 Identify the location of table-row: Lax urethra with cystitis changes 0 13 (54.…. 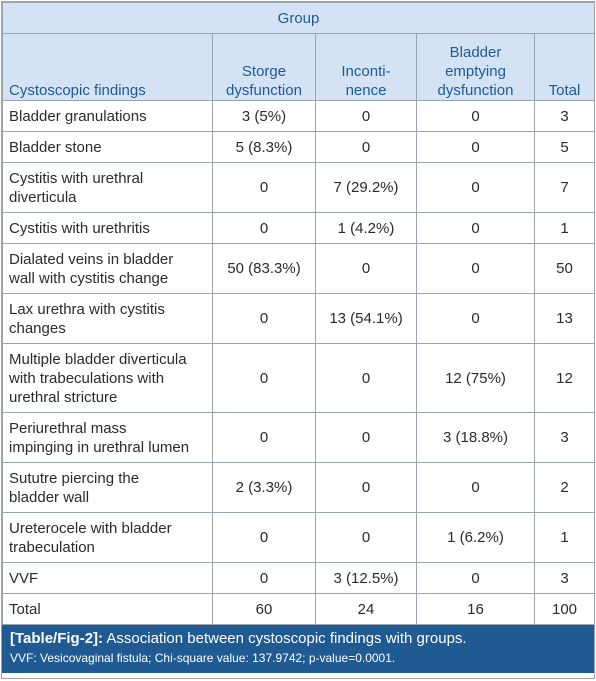
(299, 318).